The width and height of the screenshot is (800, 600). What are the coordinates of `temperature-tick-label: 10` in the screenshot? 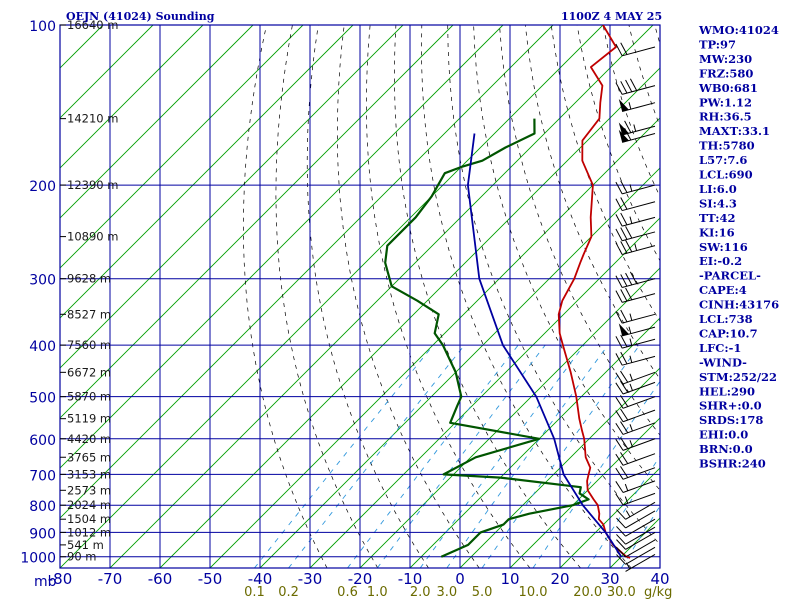 It's located at (509, 579).